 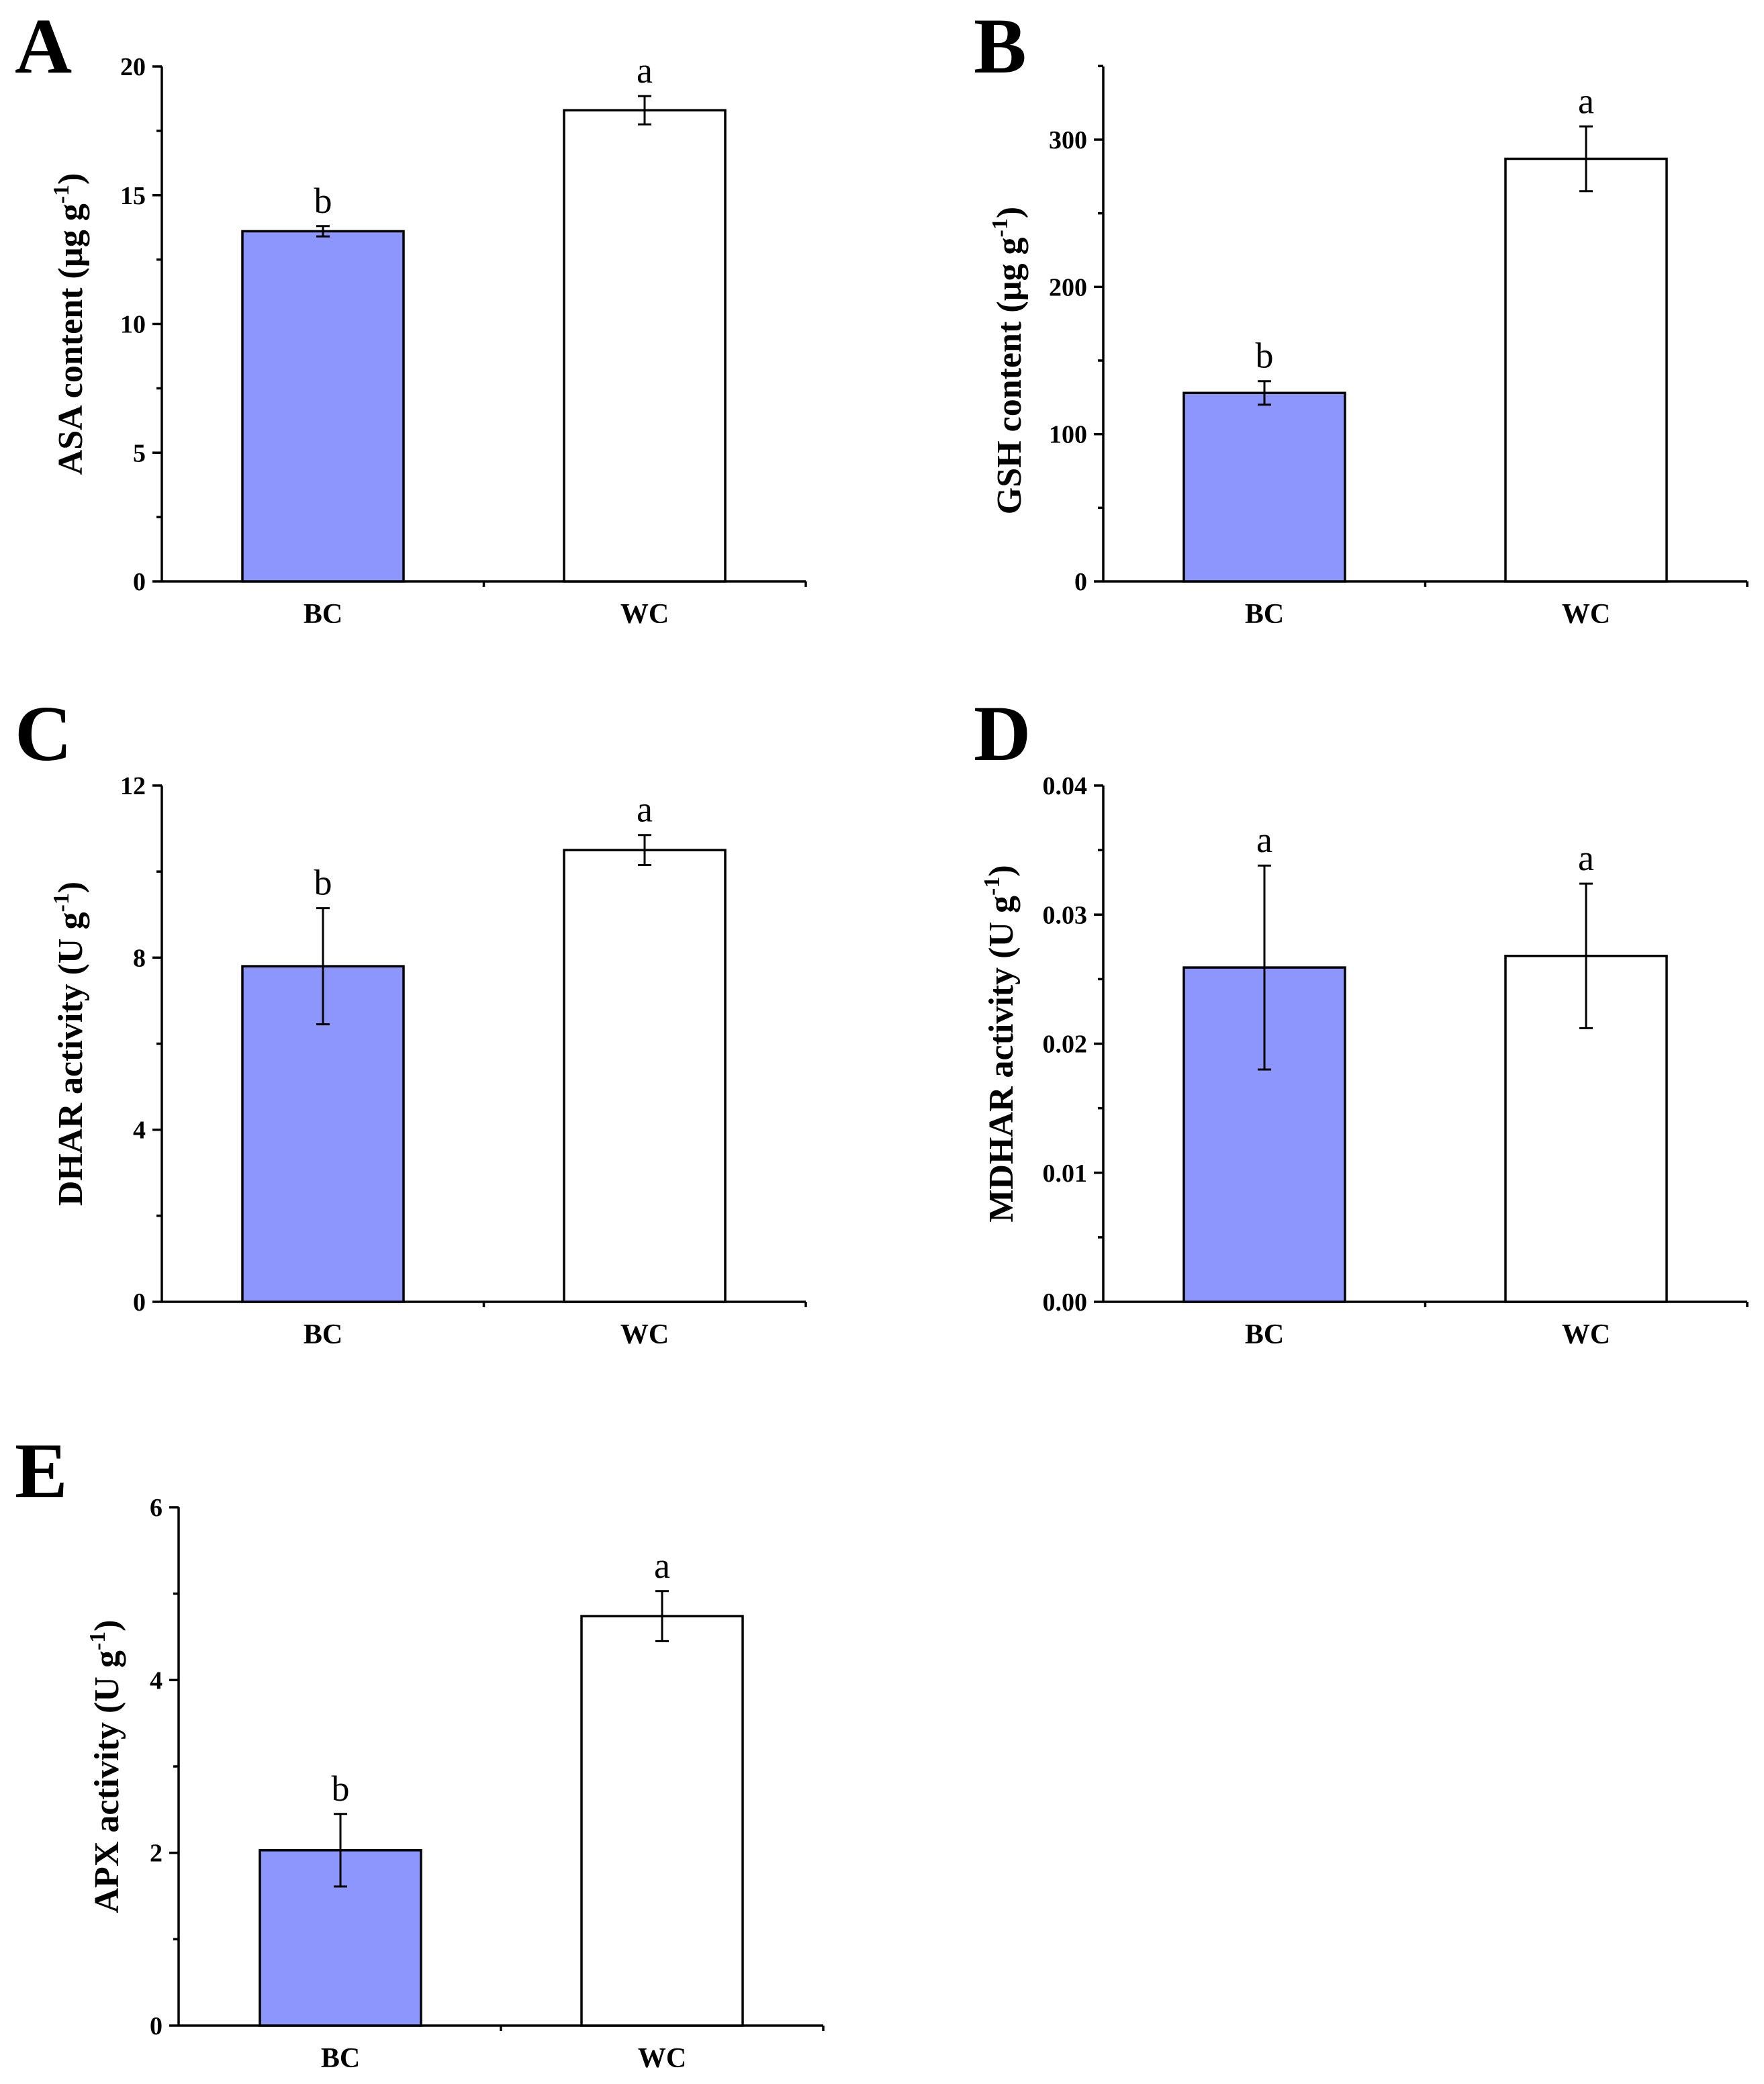 What do you see at coordinates (1361, 316) in the screenshot?
I see `panel-B: B 0 100 200 300 b BC a WC GSH content (µg g-1)` at bounding box center [1361, 316].